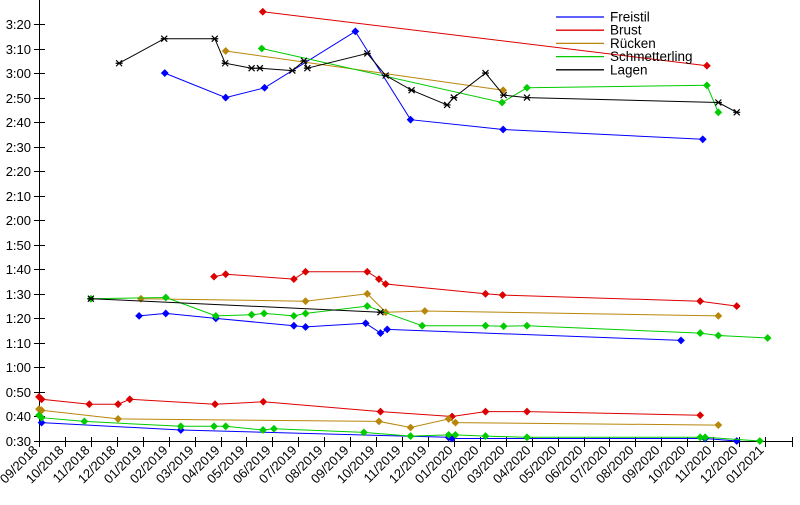  What do you see at coordinates (736, 441) in the screenshot?
I see `data-point-freistil-lower` at bounding box center [736, 441].